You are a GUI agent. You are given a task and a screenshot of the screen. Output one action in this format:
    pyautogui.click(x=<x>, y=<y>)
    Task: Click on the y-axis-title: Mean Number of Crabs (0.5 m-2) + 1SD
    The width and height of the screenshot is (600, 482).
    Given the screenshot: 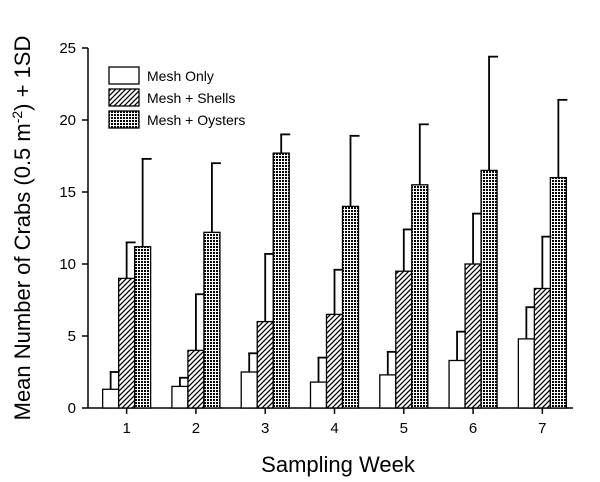 What is the action you would take?
    pyautogui.click(x=22, y=228)
    